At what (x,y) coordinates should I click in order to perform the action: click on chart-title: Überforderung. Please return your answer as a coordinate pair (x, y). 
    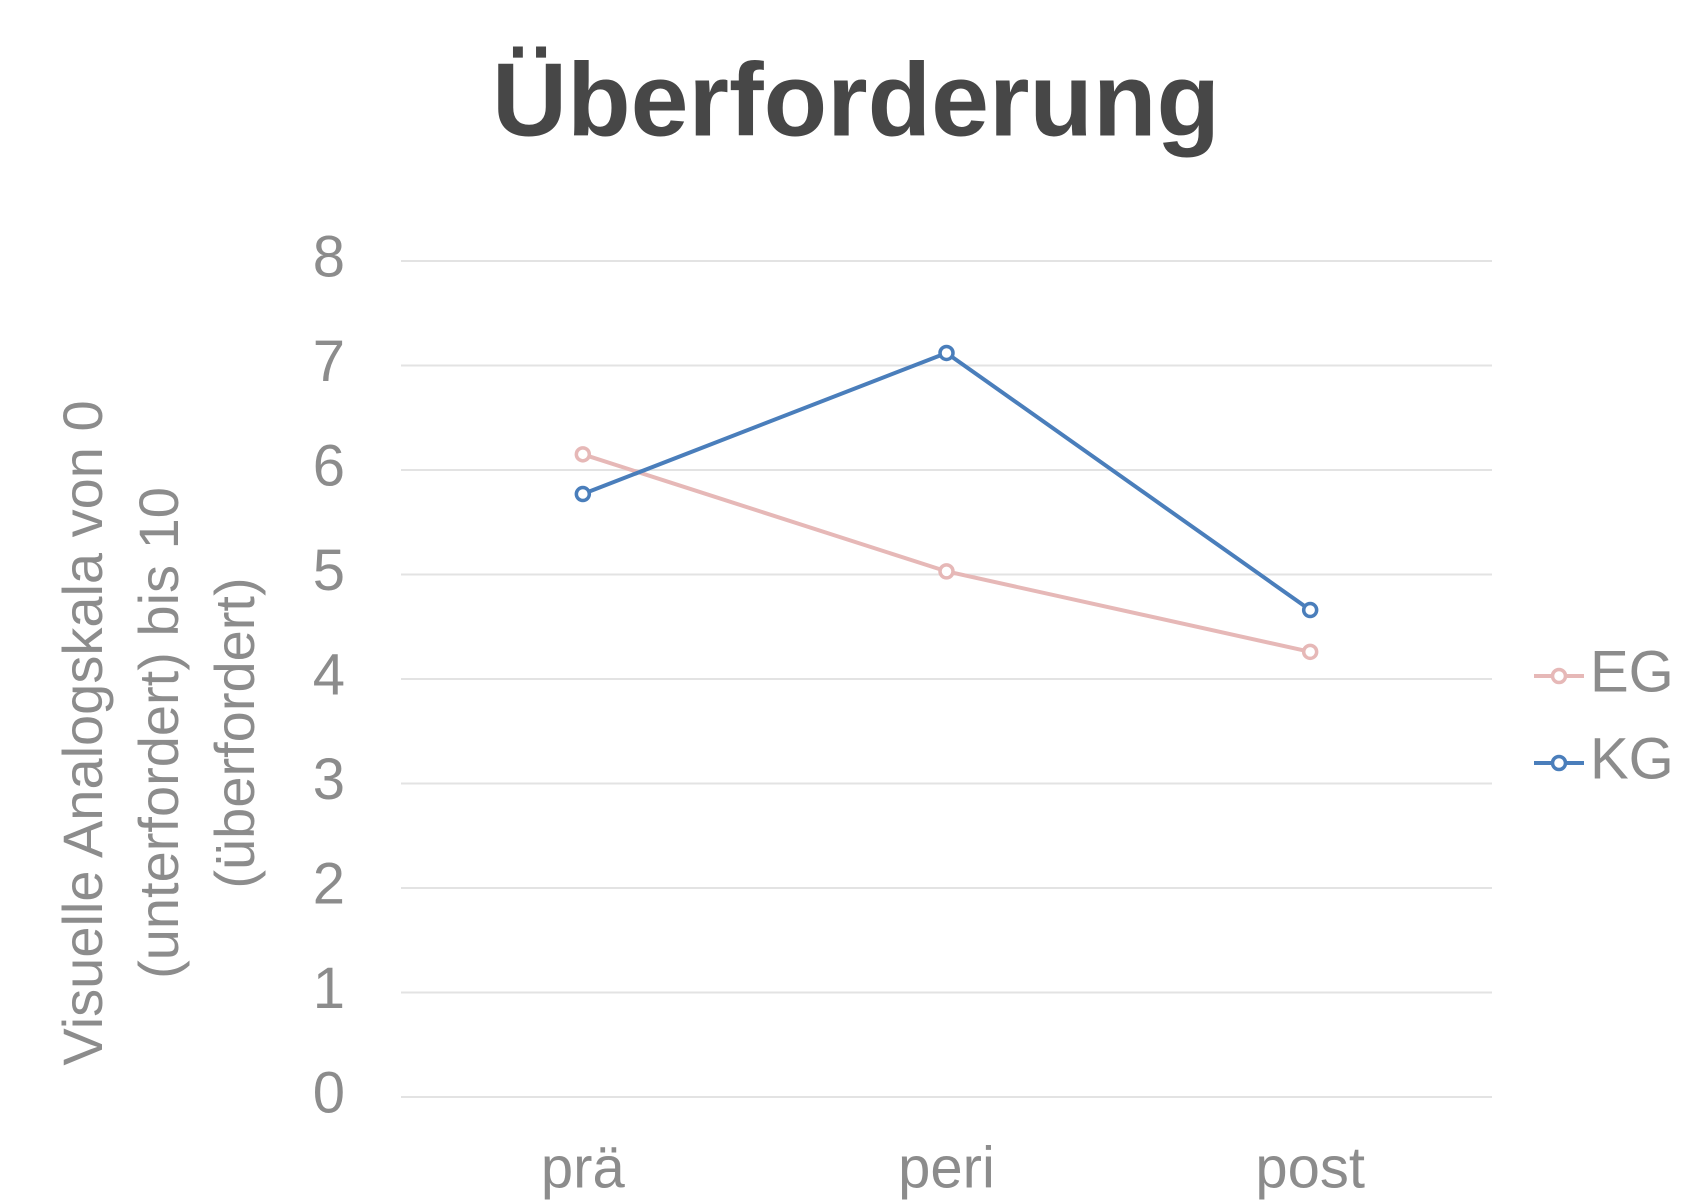
    Looking at the image, I should click on (856, 100).